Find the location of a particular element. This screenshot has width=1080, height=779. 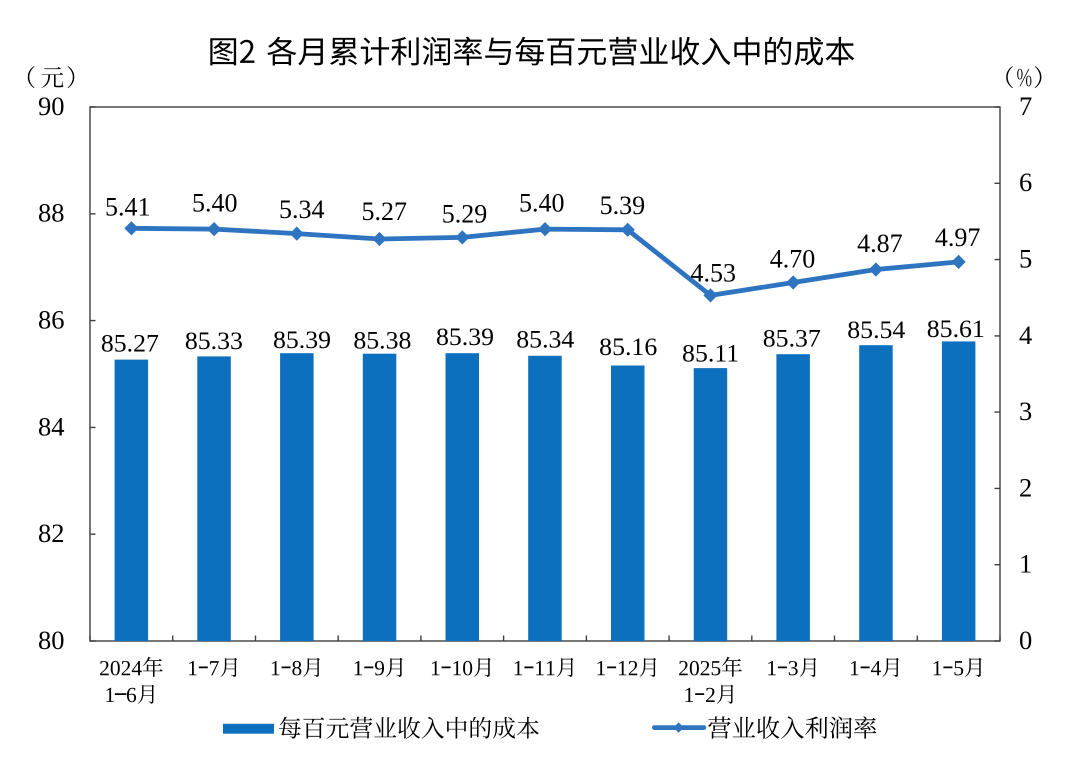

svg-text: 4.70 is located at coordinates (793, 259).